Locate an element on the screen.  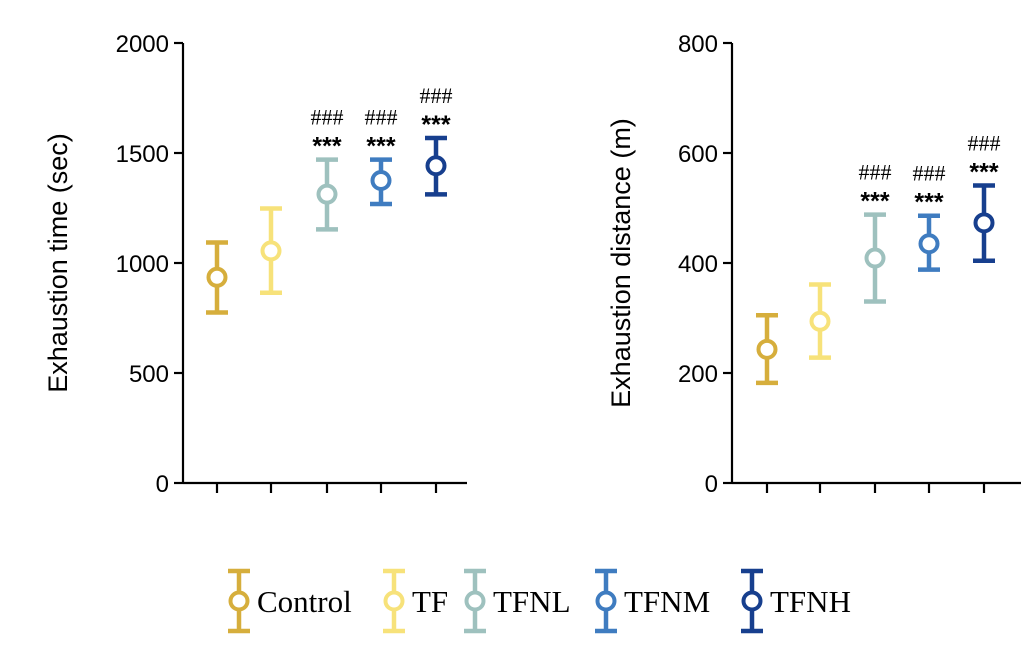
legend-item-tfnm: TFNM is located at coordinates (652, 601).